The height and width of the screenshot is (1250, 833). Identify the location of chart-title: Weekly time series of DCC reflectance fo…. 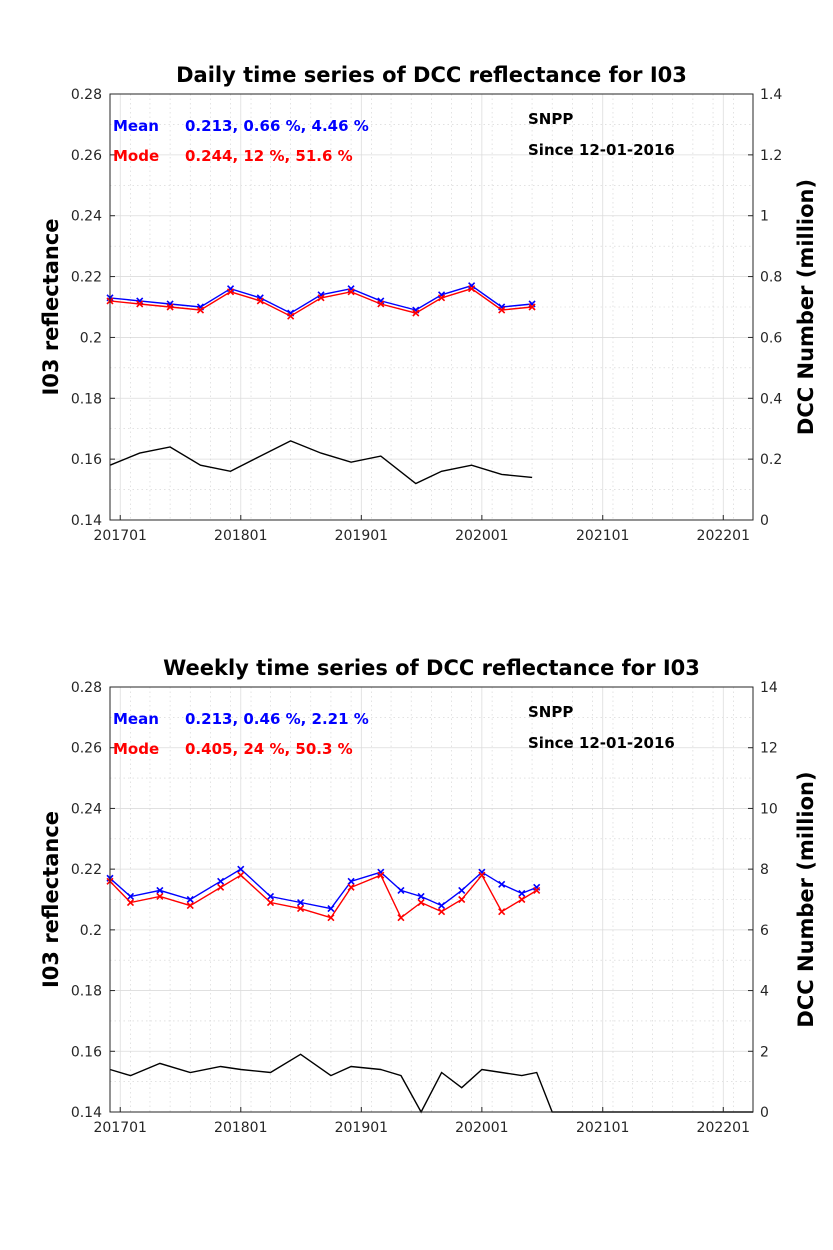
(431, 668).